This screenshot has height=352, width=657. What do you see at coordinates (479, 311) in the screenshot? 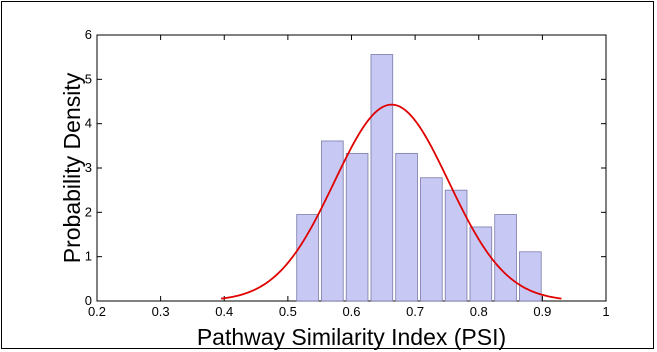
I see `x-tick-label: 0.8` at bounding box center [479, 311].